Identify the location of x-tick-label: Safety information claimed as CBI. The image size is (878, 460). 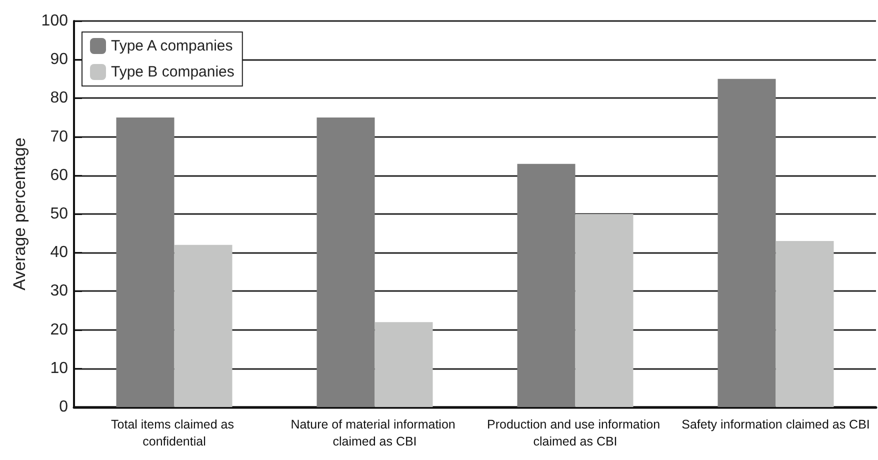
(776, 425).